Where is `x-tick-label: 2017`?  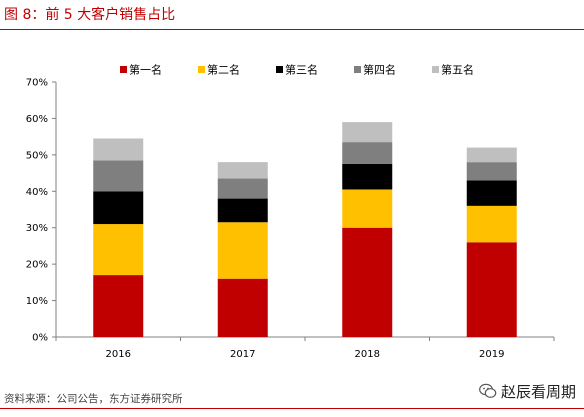
x-tick-label: 2017 is located at coordinates (242, 354).